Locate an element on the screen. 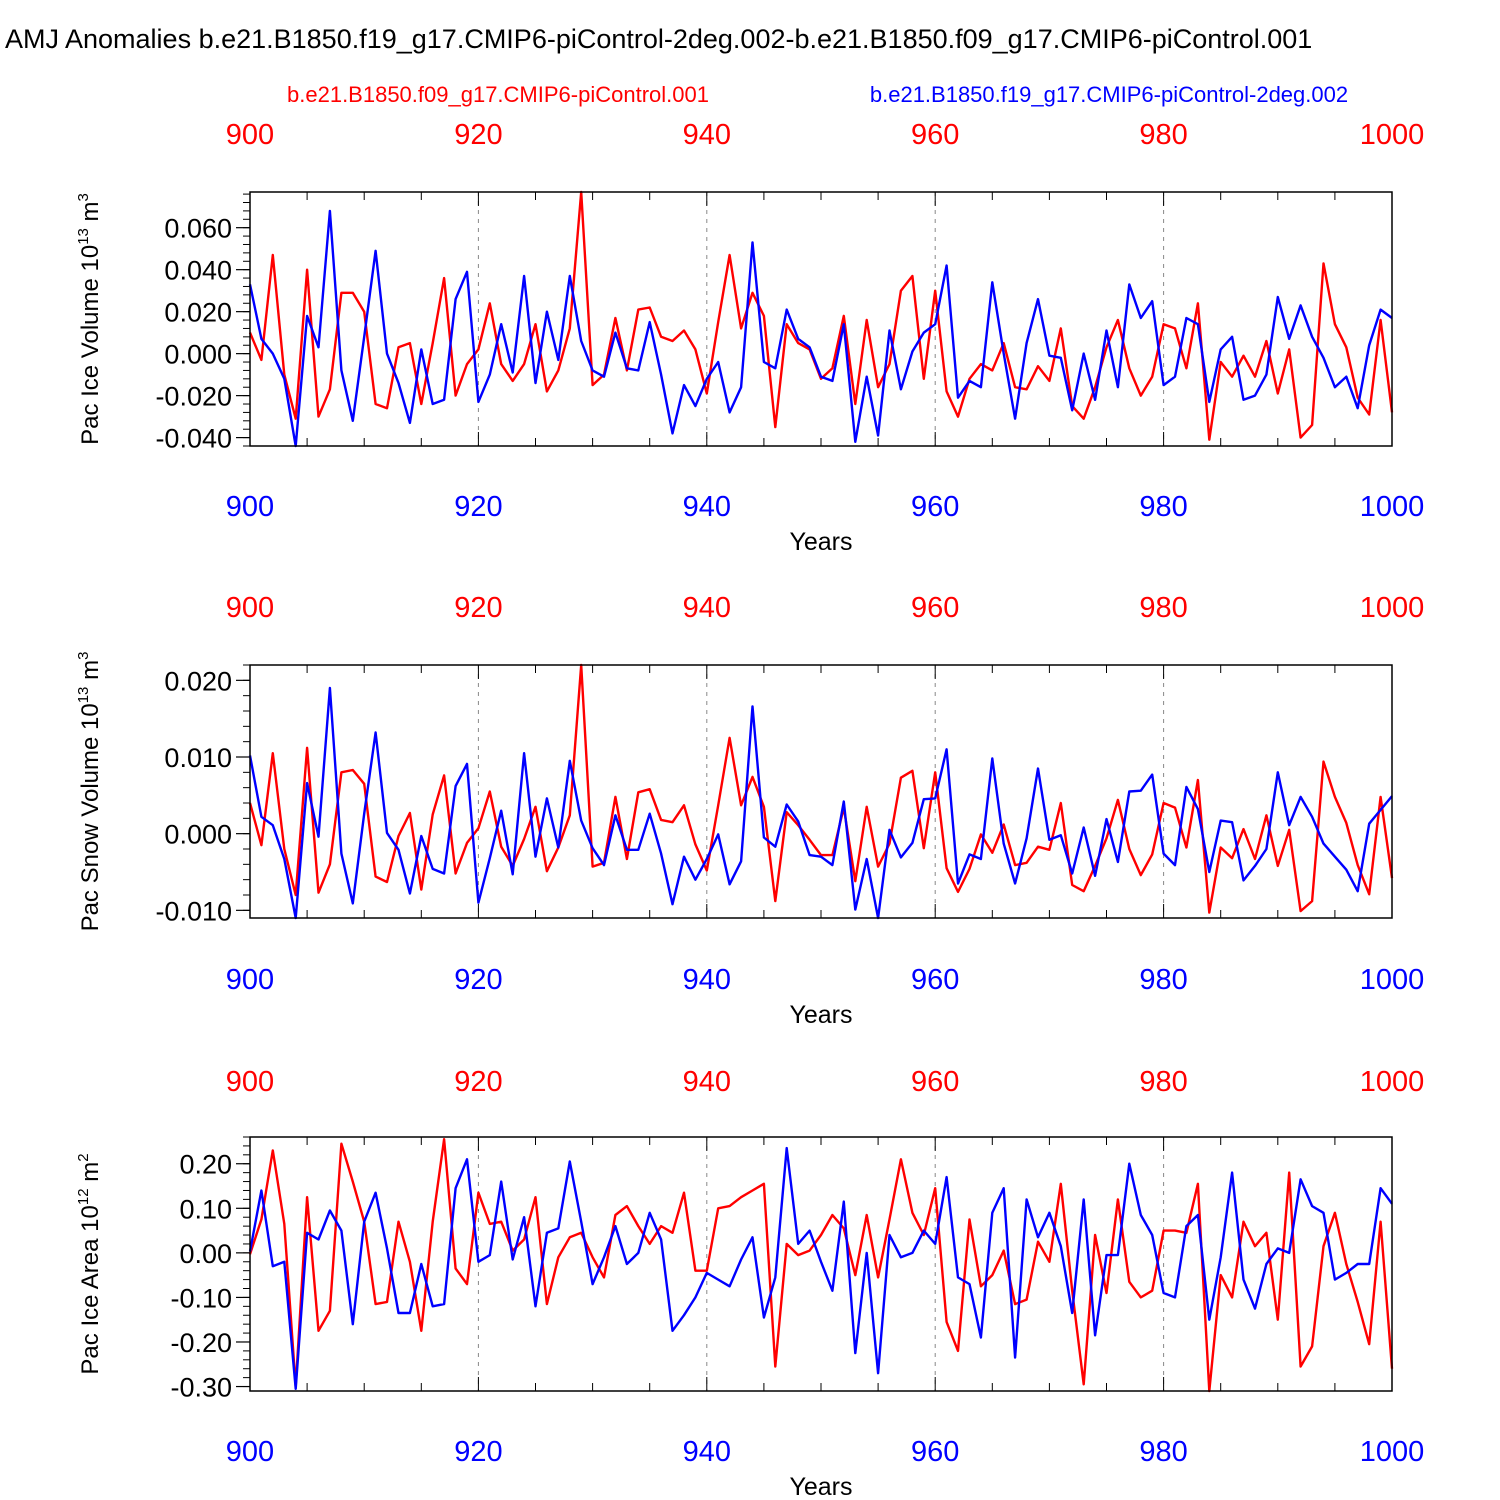 This screenshot has height=1500, width=1500. y-tick-label: 0.010 is located at coordinates (198, 758).